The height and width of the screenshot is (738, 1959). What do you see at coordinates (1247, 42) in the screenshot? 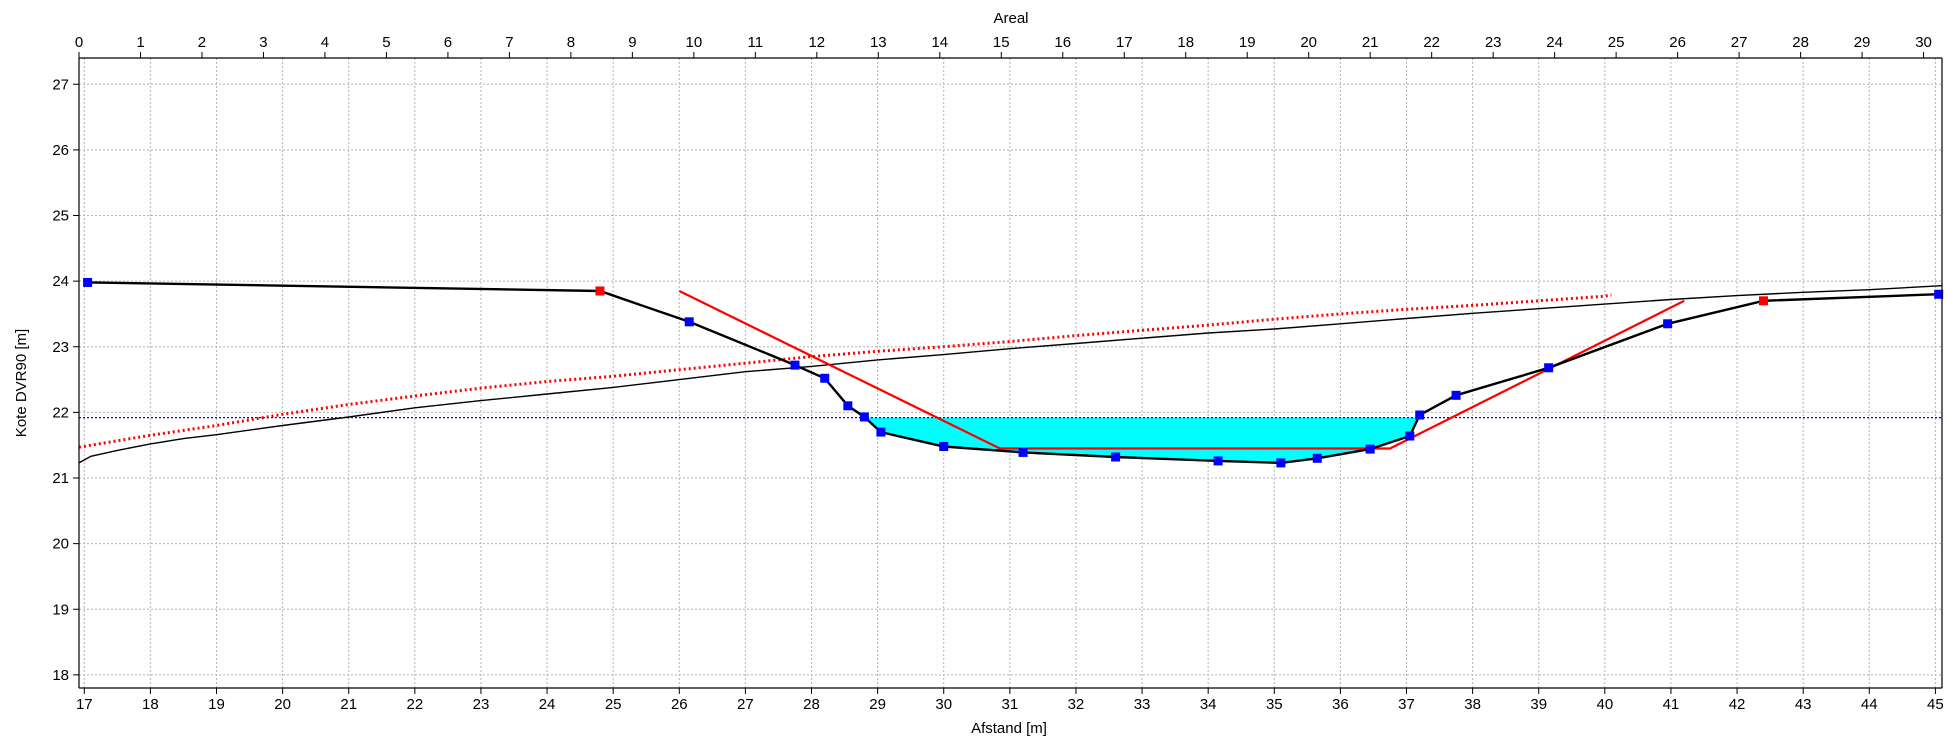
I see `top-tick-label: 19` at bounding box center [1247, 42].